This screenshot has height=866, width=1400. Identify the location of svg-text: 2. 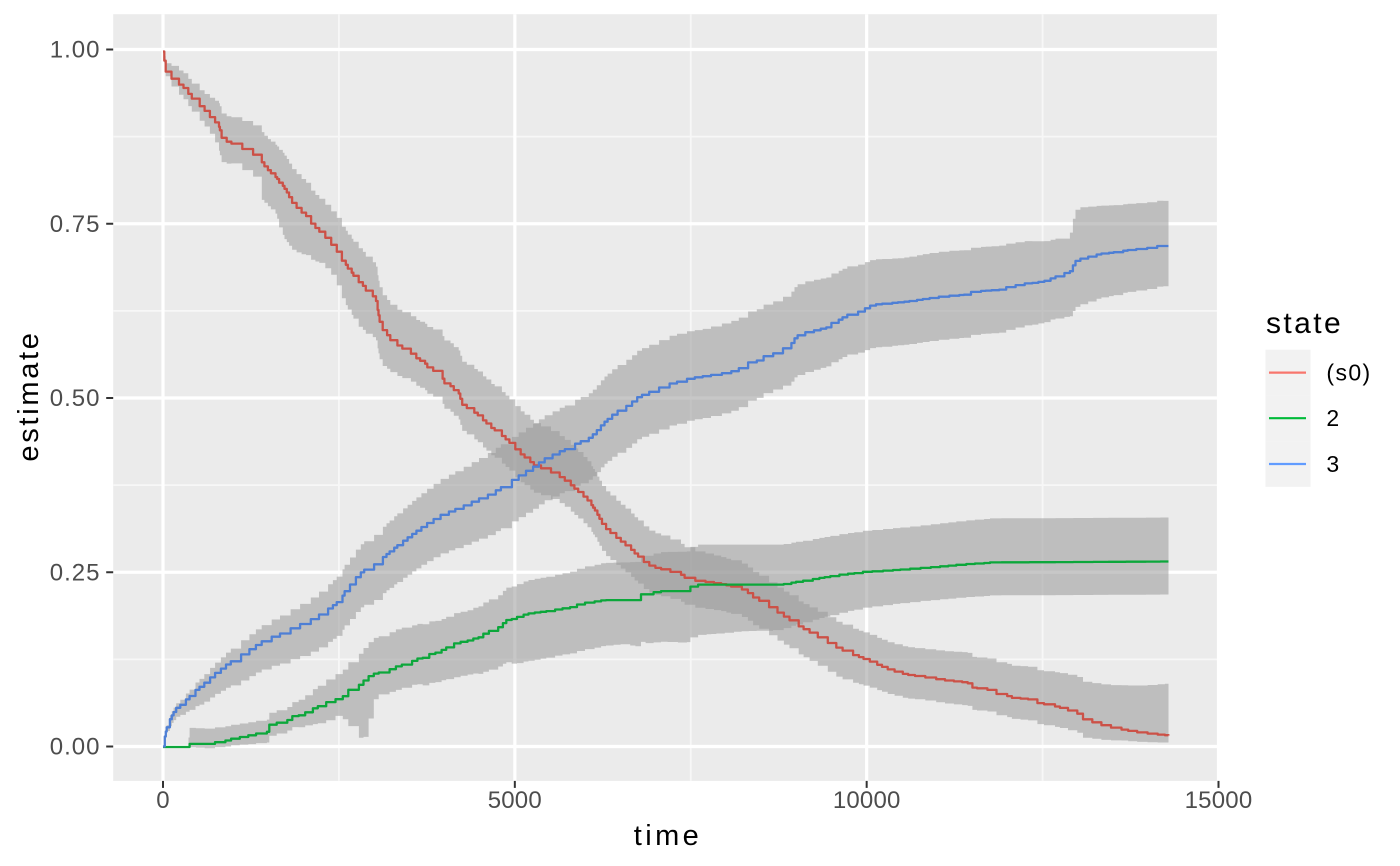
(1333, 418).